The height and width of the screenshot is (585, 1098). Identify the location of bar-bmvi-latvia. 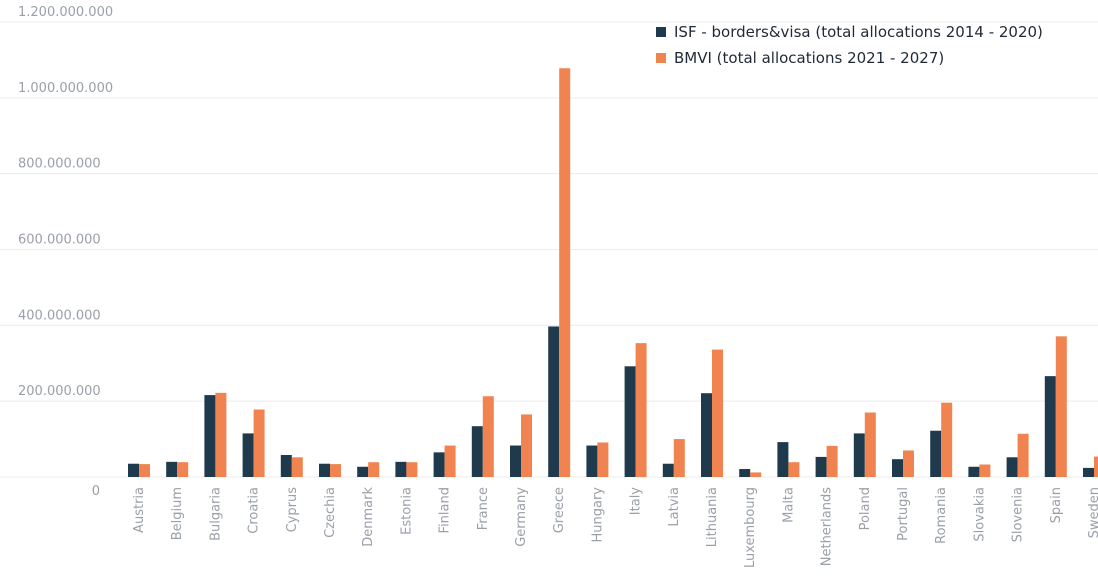
(679, 458).